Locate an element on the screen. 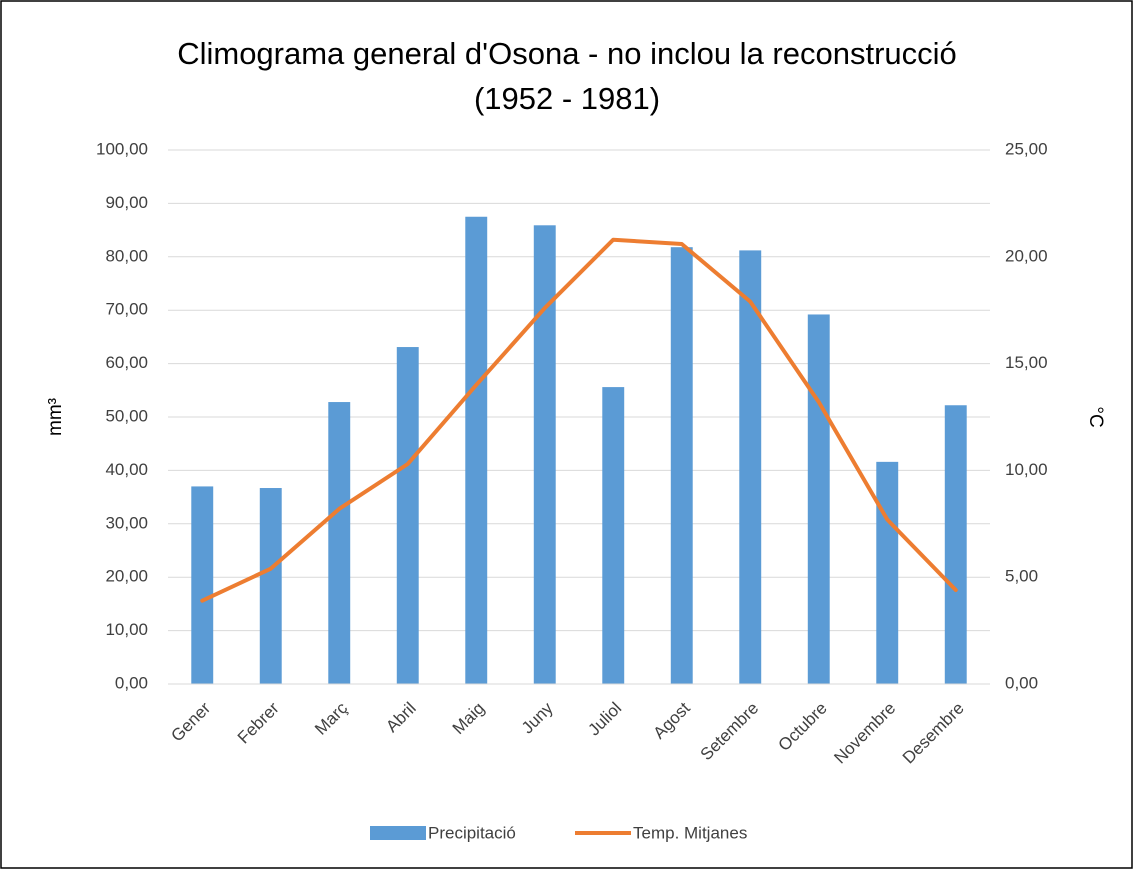 This screenshot has height=870, width=1134. y2-tick-label: 5,00 is located at coordinates (1021, 576).